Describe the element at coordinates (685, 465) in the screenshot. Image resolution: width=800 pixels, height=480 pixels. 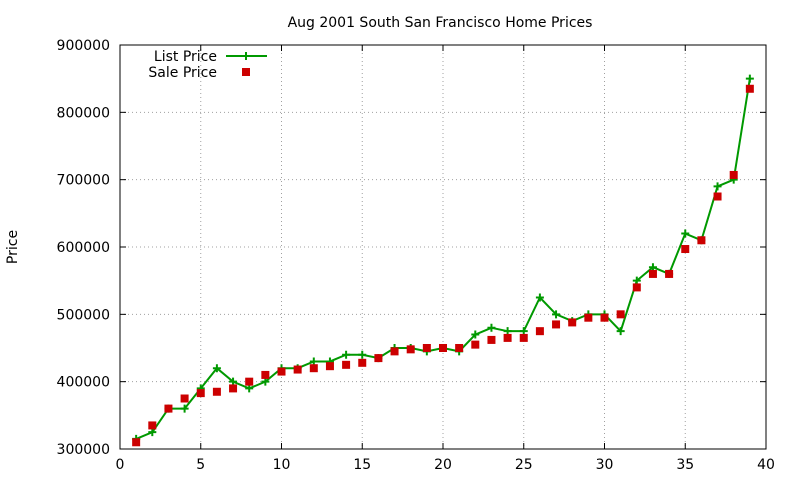
I see `x-tick-label: 35` at that location.